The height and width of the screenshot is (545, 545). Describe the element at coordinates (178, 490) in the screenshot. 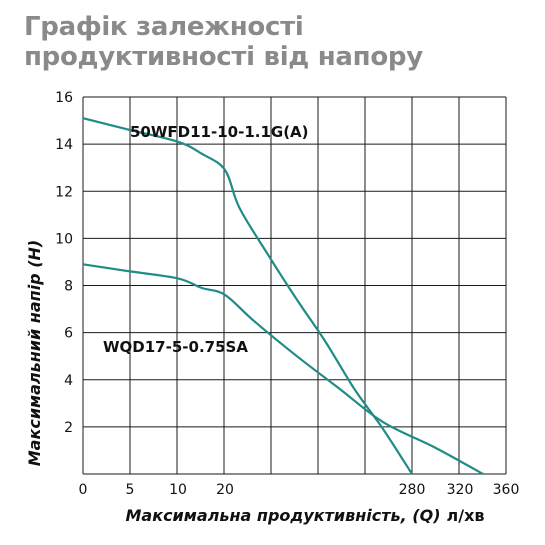

I see `x-tick-label: 10` at that location.